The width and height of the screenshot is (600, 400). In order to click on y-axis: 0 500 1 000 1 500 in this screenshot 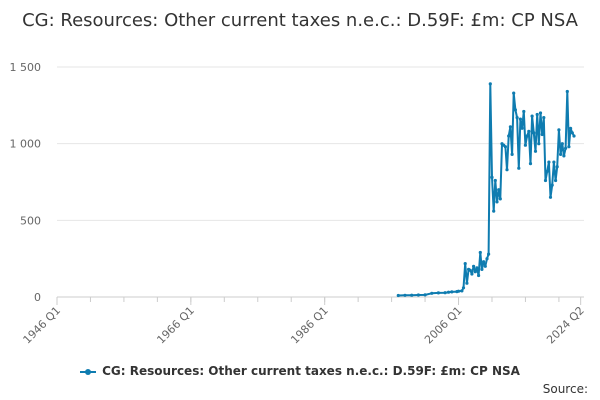, I will do `click(26, 182)`.